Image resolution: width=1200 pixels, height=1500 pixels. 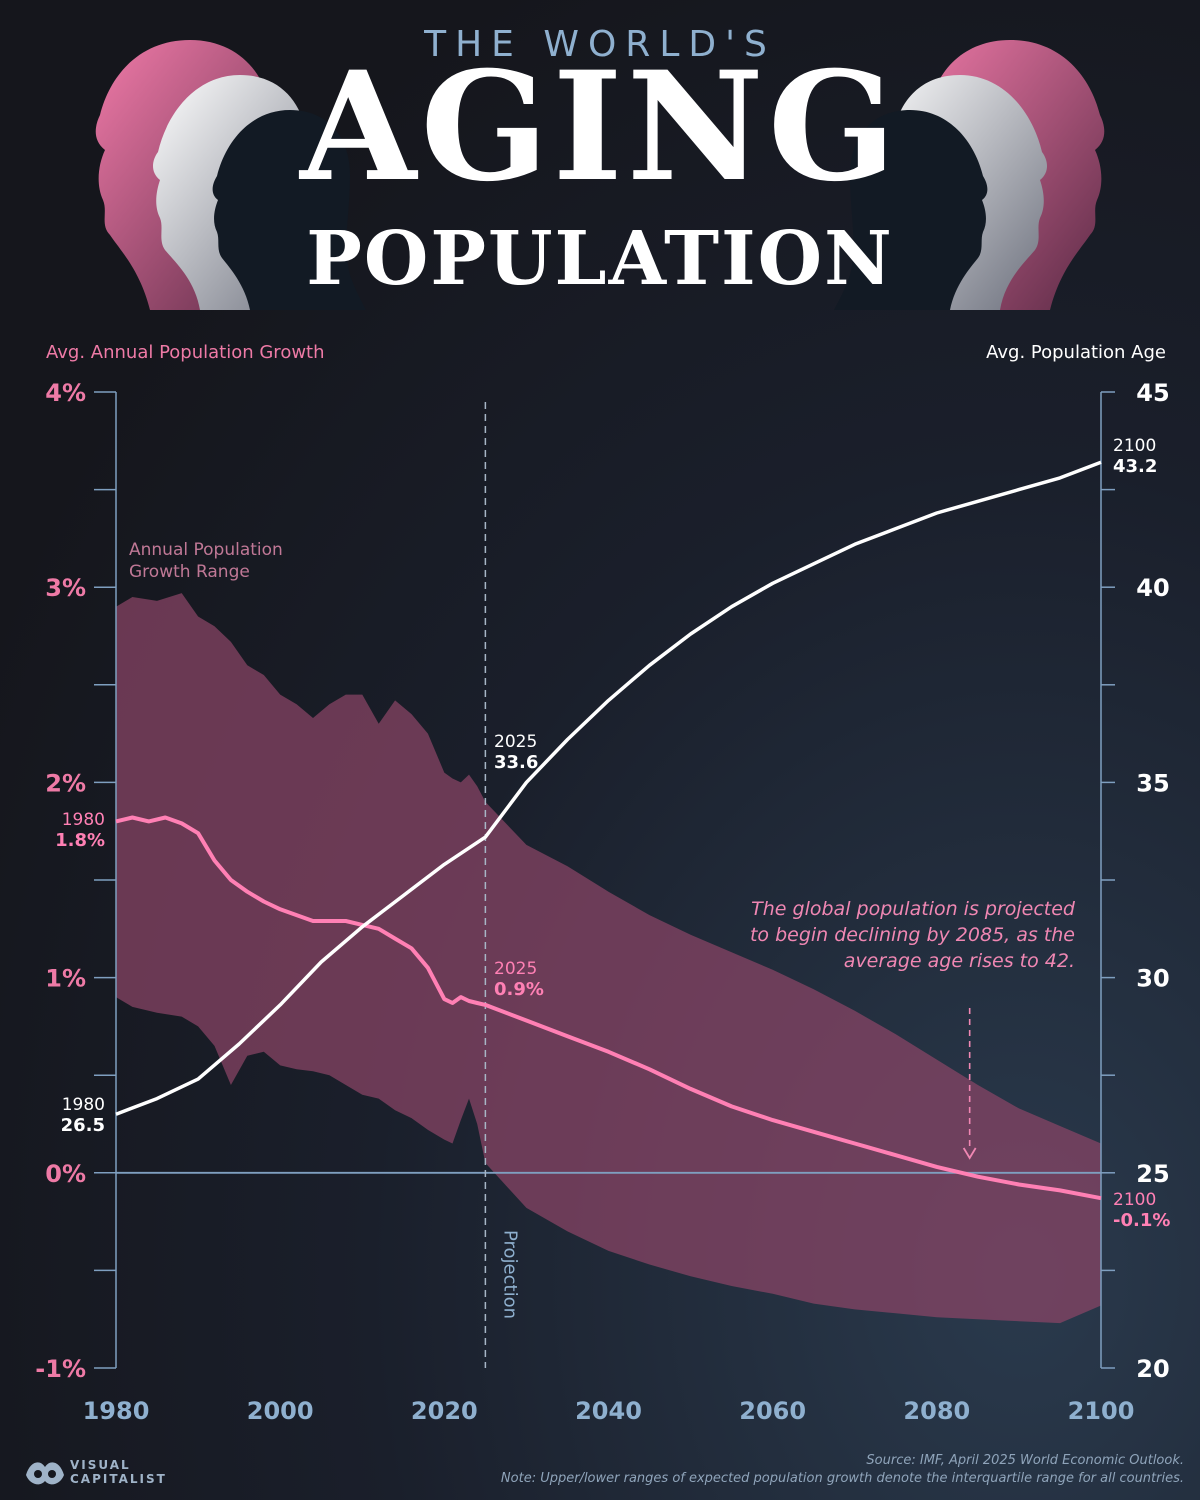 What do you see at coordinates (185, 352) in the screenshot?
I see `left-axis-title: Avg. Annual Population Growth` at bounding box center [185, 352].